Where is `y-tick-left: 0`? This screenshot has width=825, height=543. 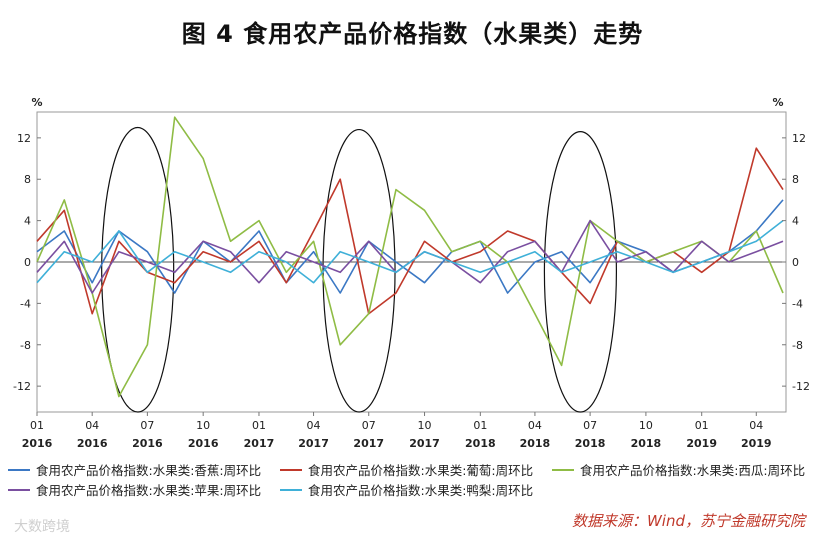
y-tick-left: 0 is located at coordinates (27, 262).